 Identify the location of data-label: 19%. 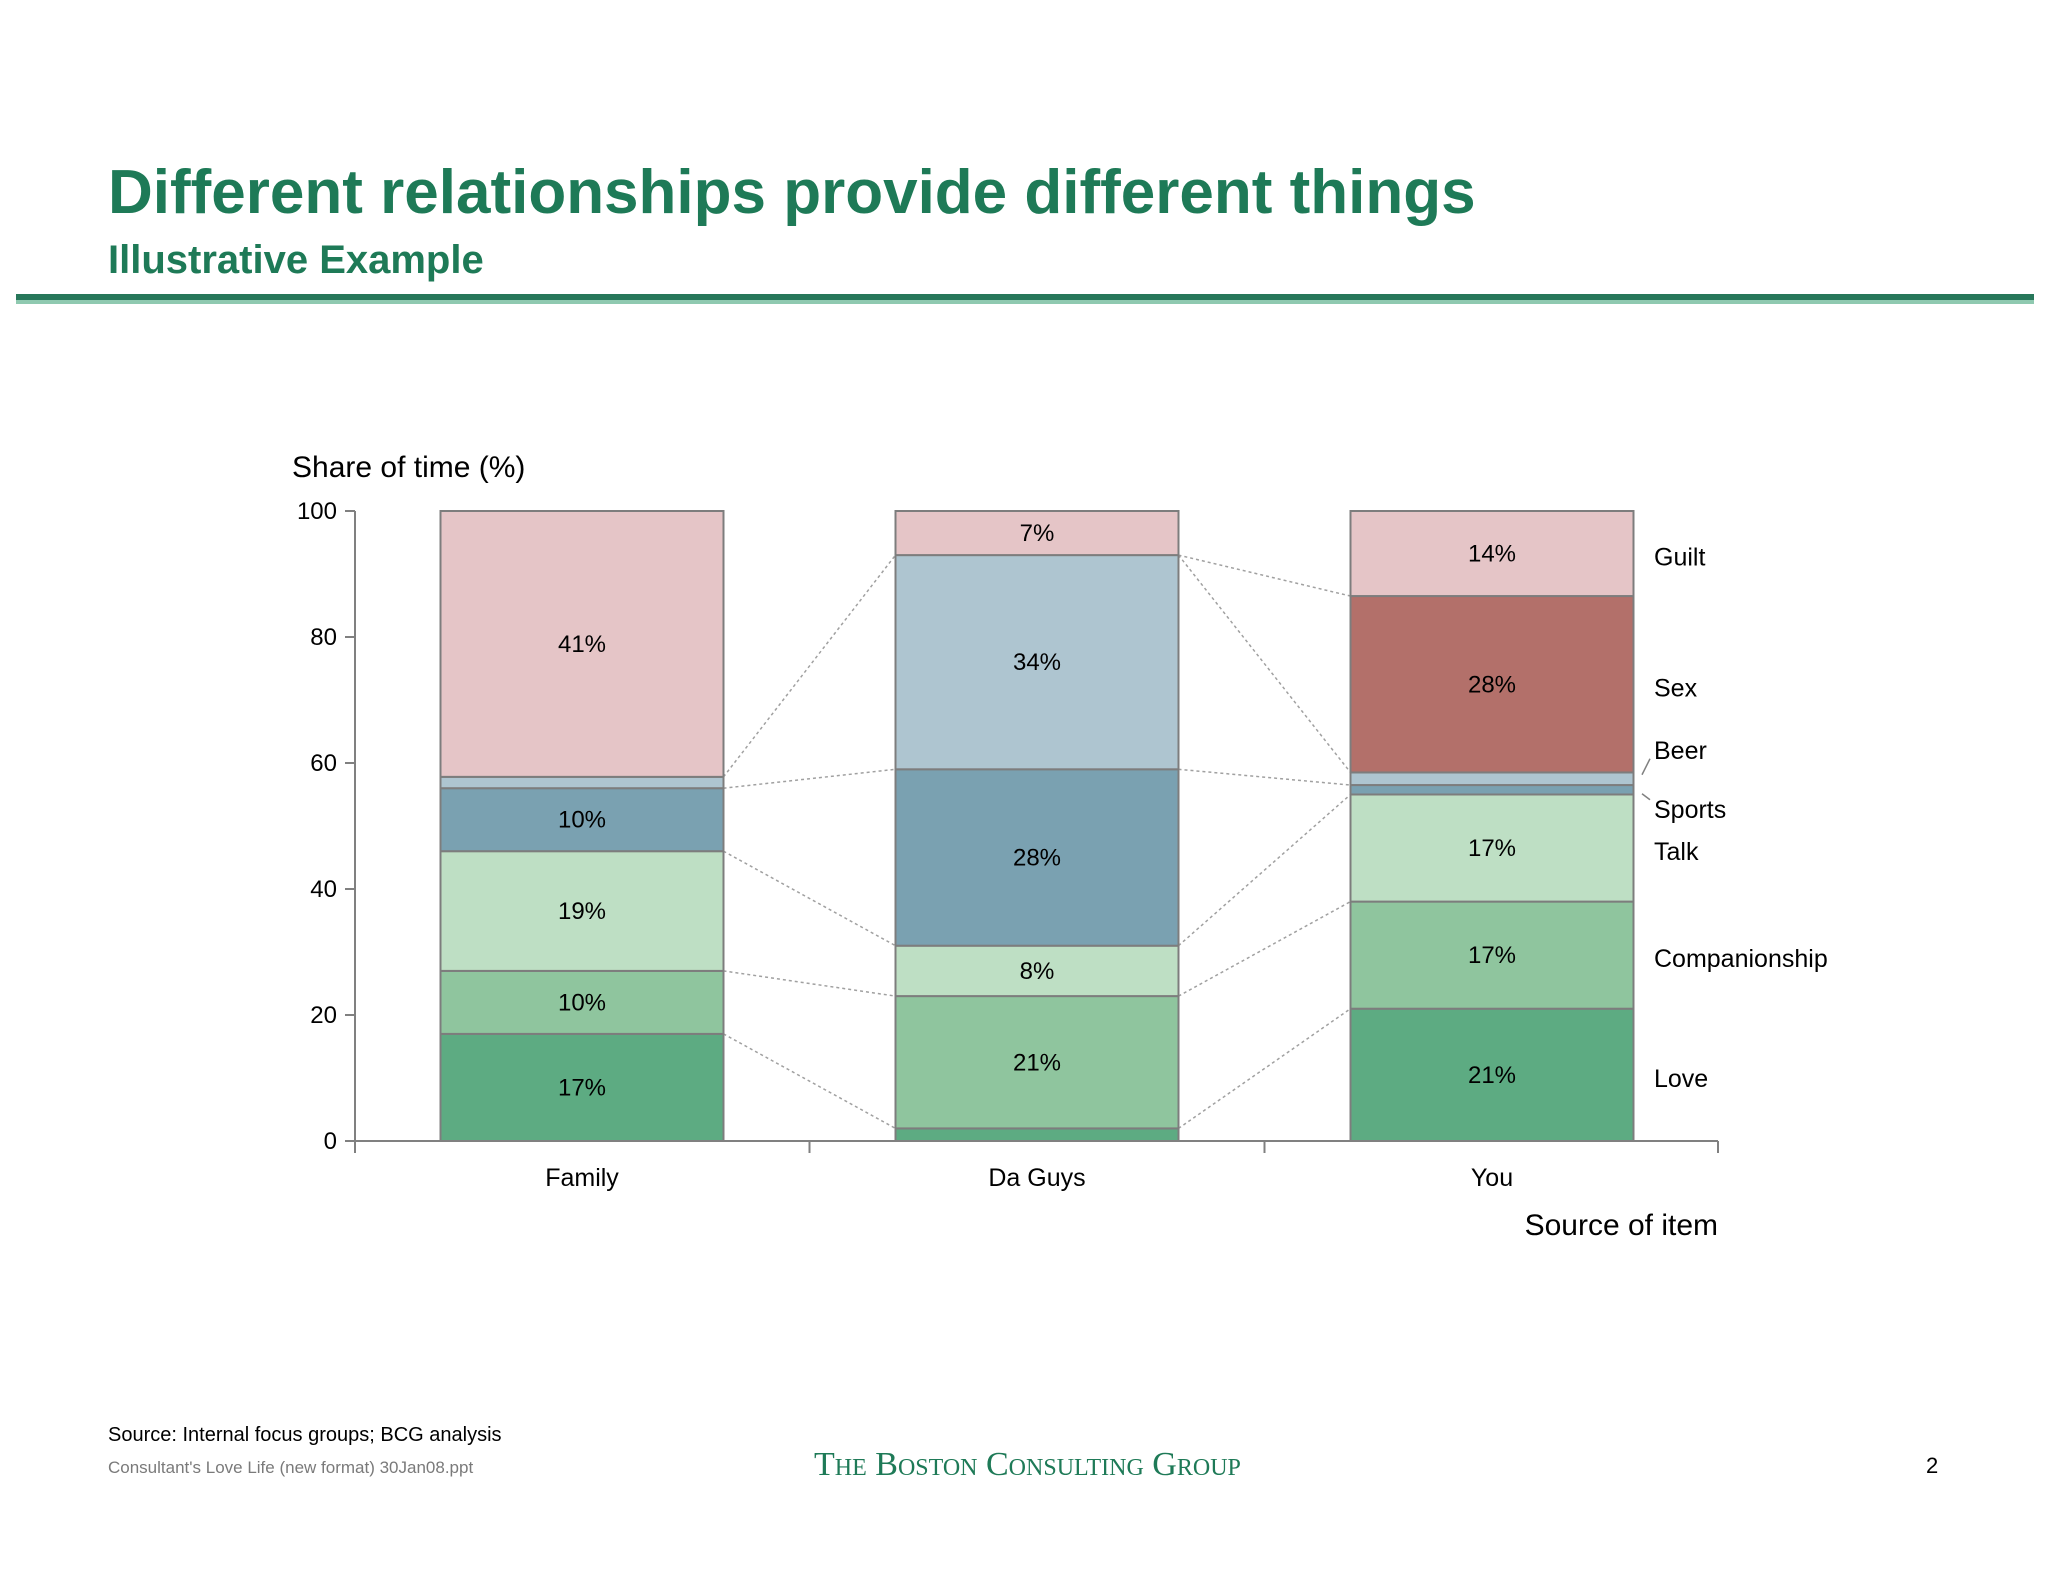
(582, 911).